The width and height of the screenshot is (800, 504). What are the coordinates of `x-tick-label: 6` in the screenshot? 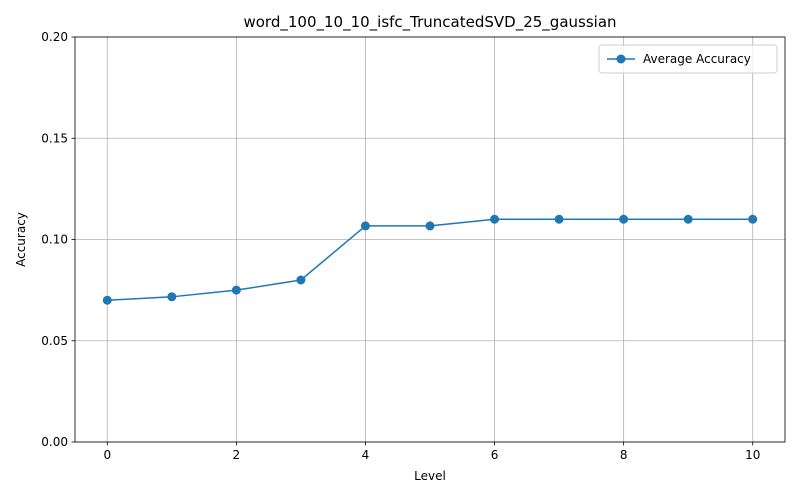 It's located at (495, 455).